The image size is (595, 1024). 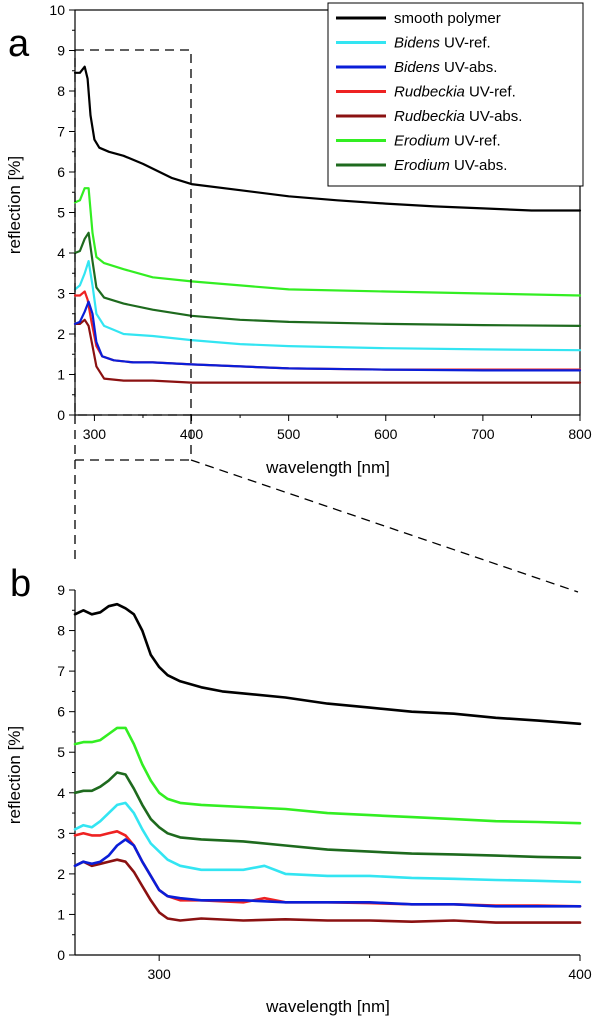 What do you see at coordinates (61, 914) in the screenshot?
I see `panel-b-ytick-label: 1` at bounding box center [61, 914].